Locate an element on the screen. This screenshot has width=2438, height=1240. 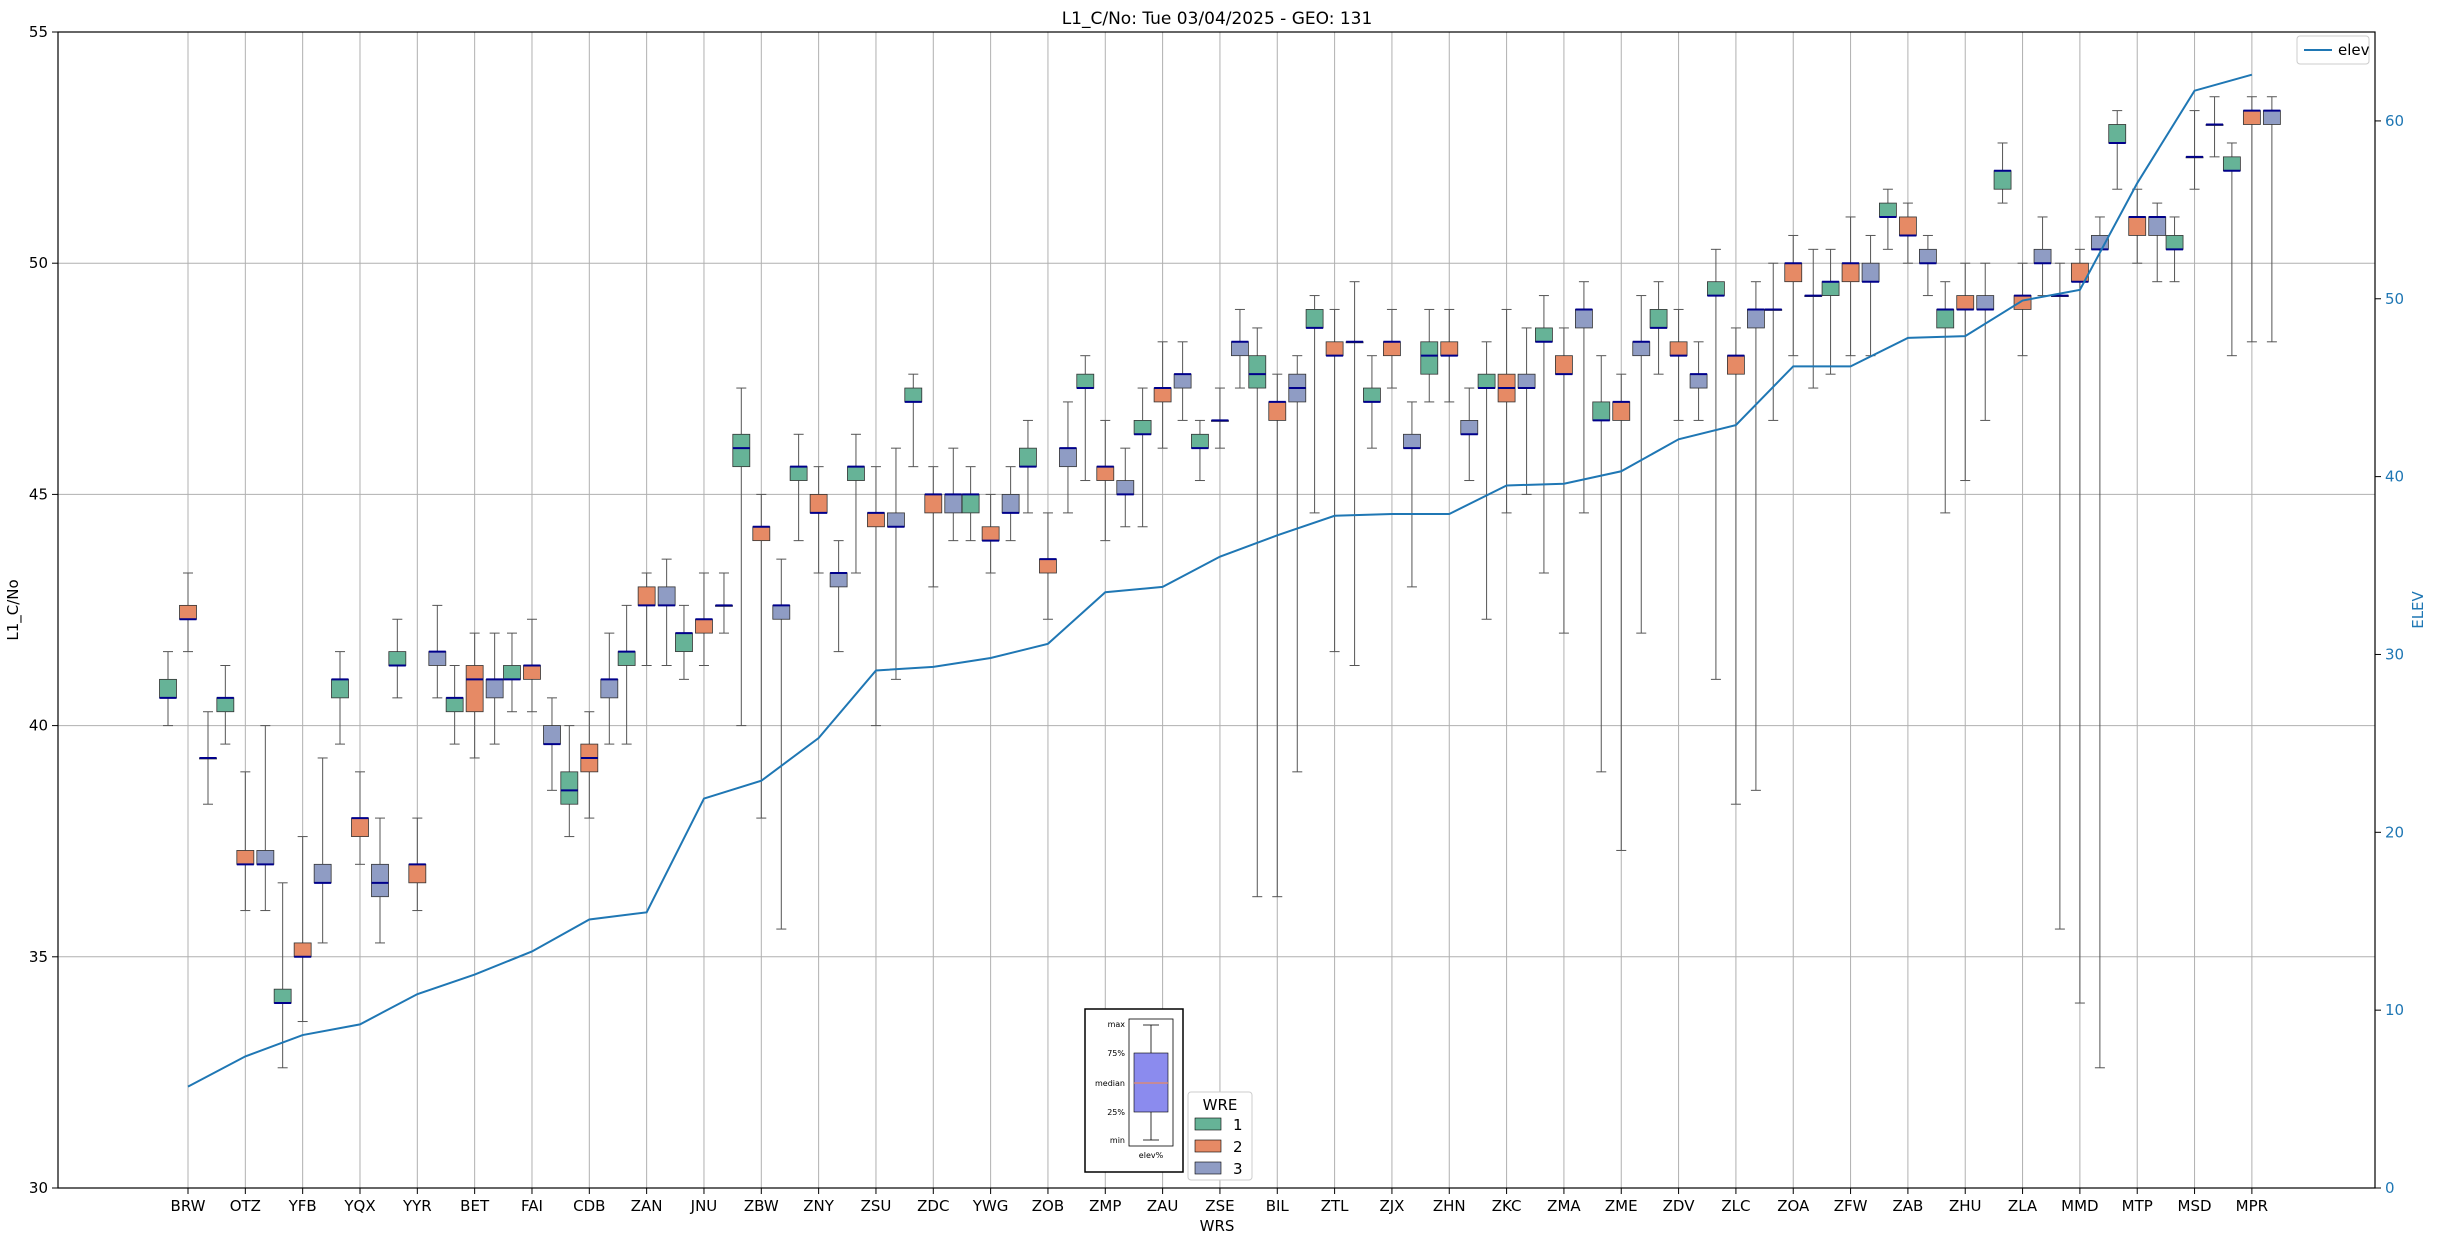
box-key-label-75: 75% is located at coordinates (1116, 1053).